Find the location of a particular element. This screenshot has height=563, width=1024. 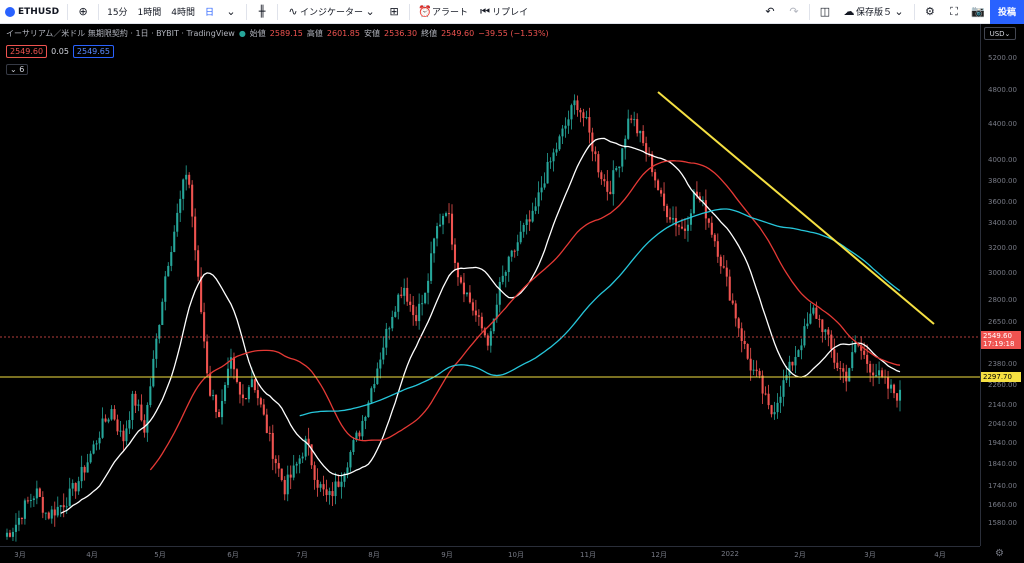

price-tick-label: 1660.00 is located at coordinates (1002, 505).